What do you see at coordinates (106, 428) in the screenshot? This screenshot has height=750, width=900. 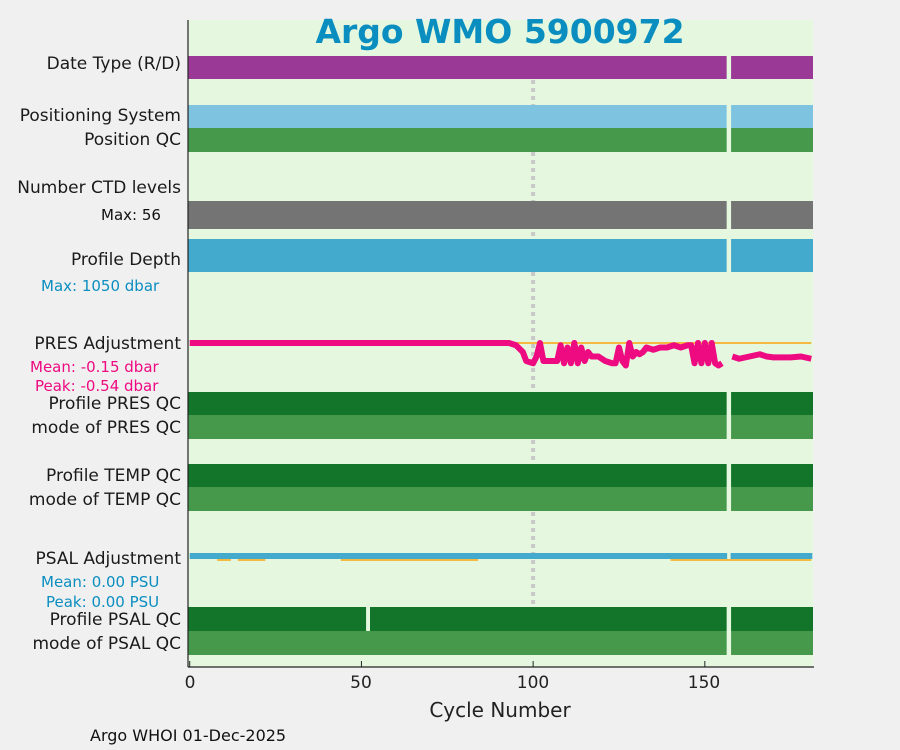 I see `label-pres-mode: mode of PRES QC` at bounding box center [106, 428].